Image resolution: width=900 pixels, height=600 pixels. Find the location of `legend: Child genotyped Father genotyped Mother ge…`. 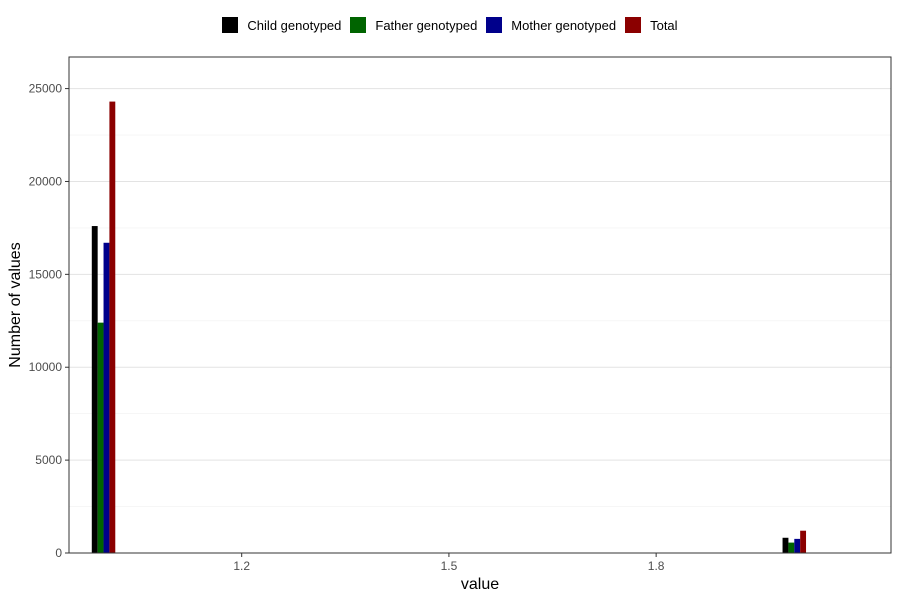

legend: Child genotyped Father genotyped Mother ge… is located at coordinates (450, 25).